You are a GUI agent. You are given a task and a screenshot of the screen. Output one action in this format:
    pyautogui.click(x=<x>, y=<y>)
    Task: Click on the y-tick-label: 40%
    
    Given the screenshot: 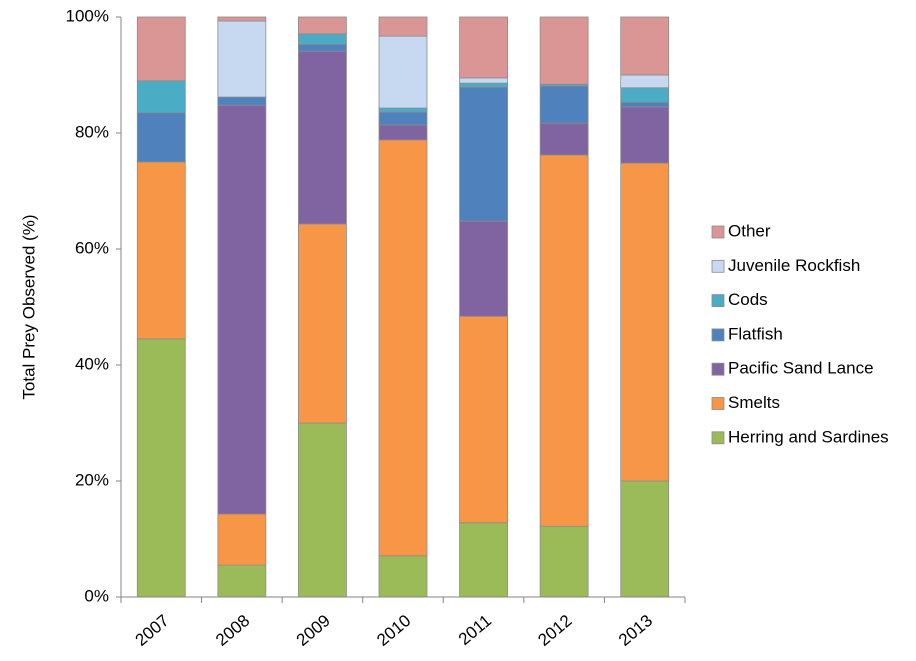 What is the action you would take?
    pyautogui.click(x=92, y=363)
    